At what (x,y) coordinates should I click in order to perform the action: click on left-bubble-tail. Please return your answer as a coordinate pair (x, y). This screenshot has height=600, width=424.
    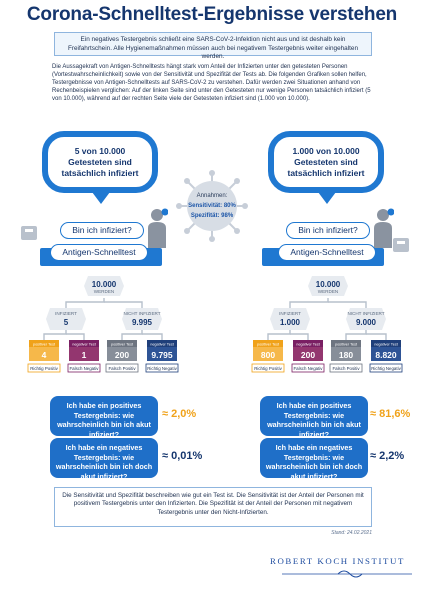
    Looking at the image, I should click on (101, 198).